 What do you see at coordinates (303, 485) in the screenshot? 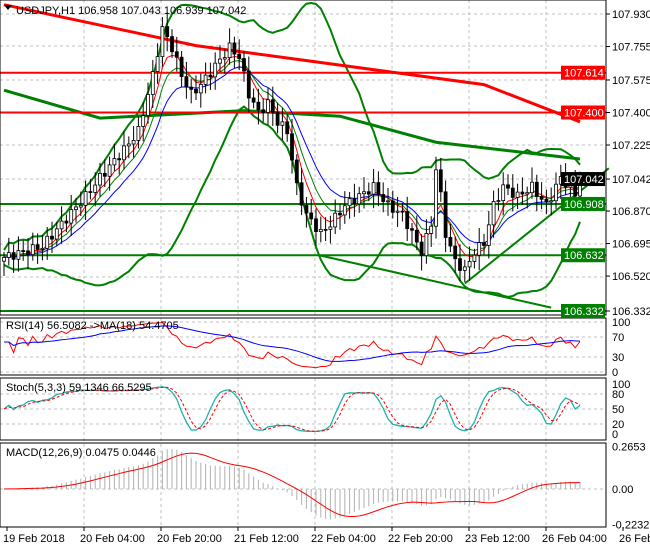
I see `pane-border` at bounding box center [303, 485].